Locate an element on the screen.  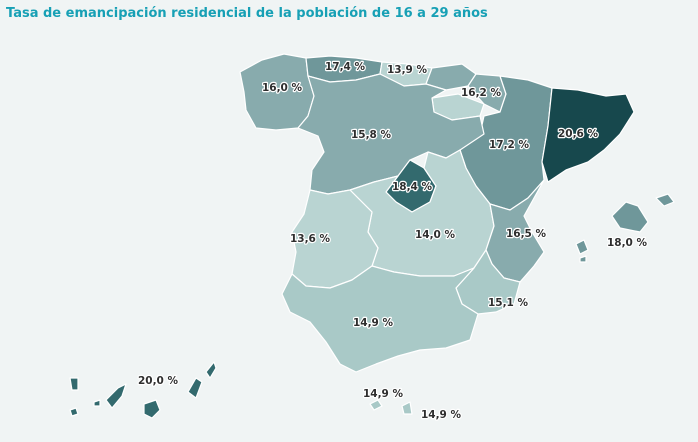
region-cataluna is located at coordinates (588, 135).